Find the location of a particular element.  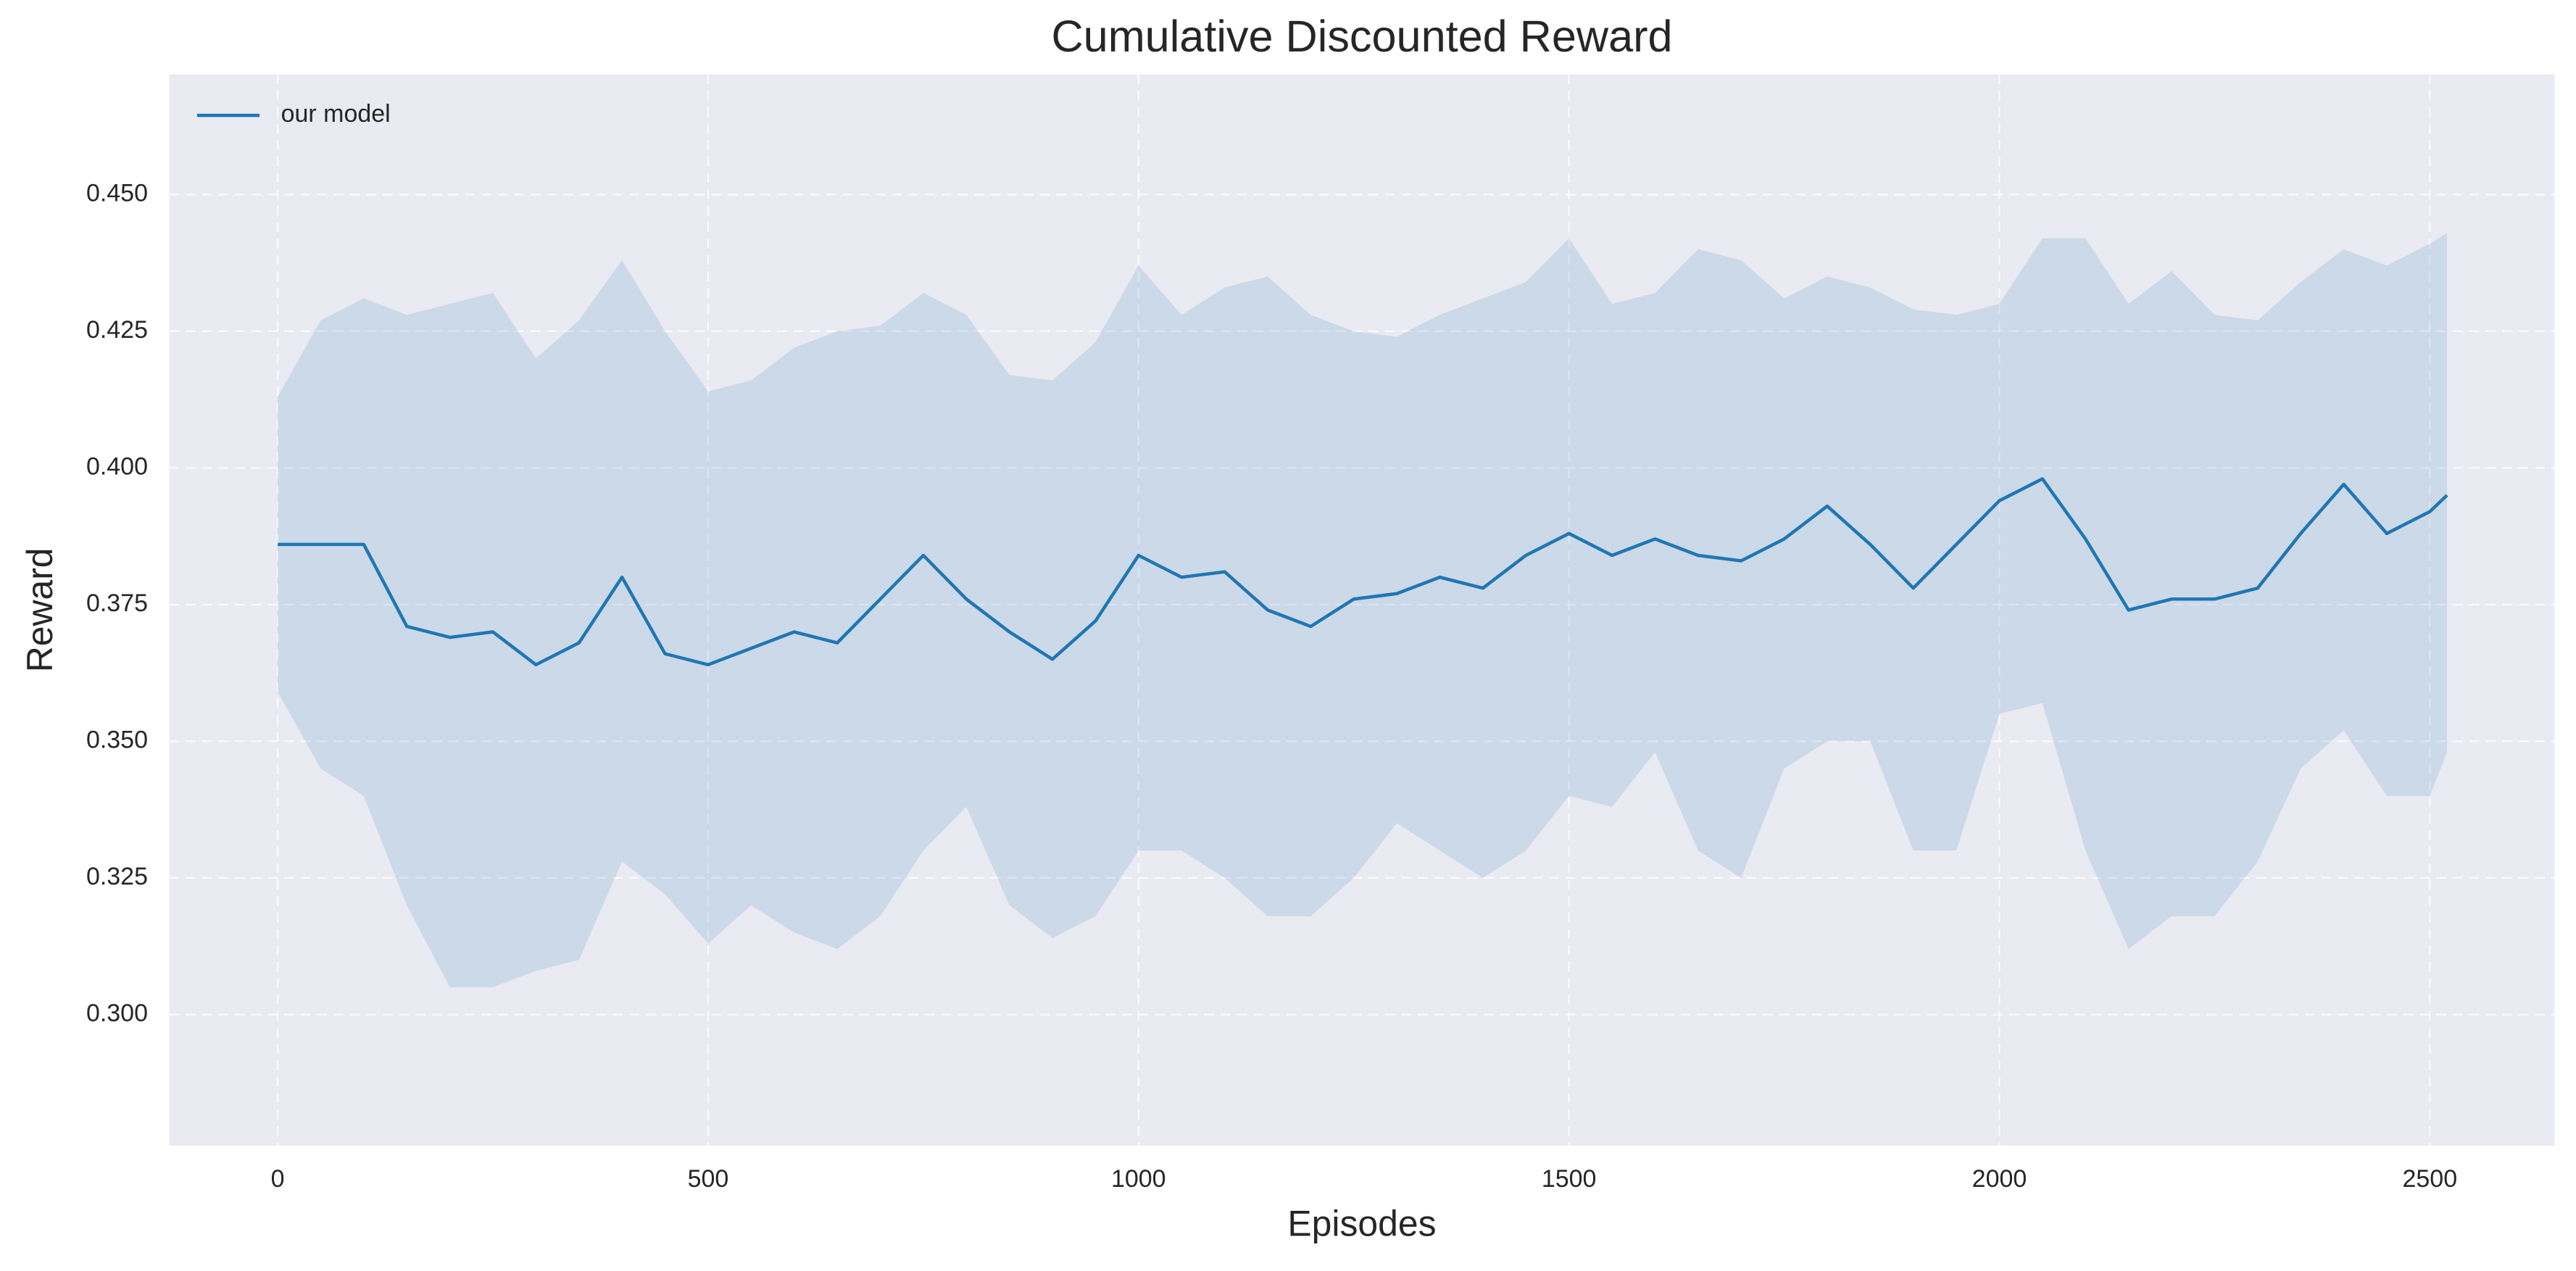

x-tick-label: 500 is located at coordinates (708, 1179).